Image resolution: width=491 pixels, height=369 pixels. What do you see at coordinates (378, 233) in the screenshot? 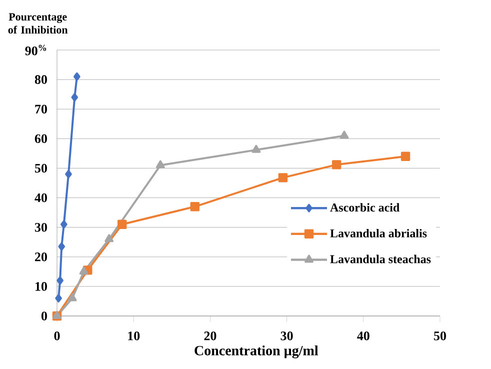
I see `legend-label: Lavandula abrialis` at bounding box center [378, 233].